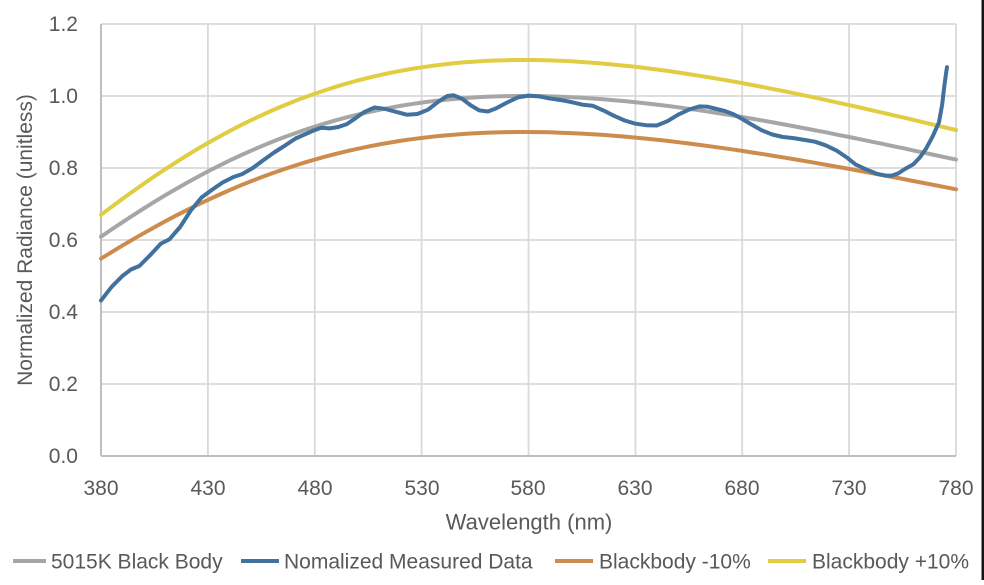  I want to click on svg-text: 0.4, so click(64, 312).